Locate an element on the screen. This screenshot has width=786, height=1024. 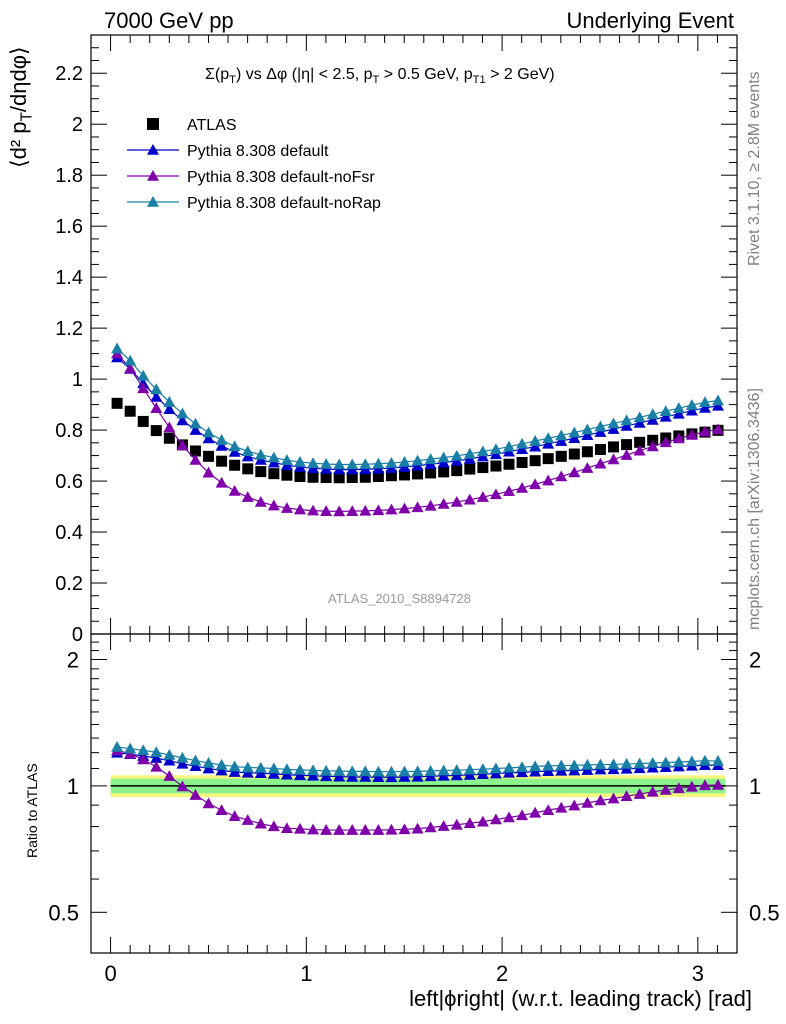
x-tick-label: 0 is located at coordinates (110, 973).